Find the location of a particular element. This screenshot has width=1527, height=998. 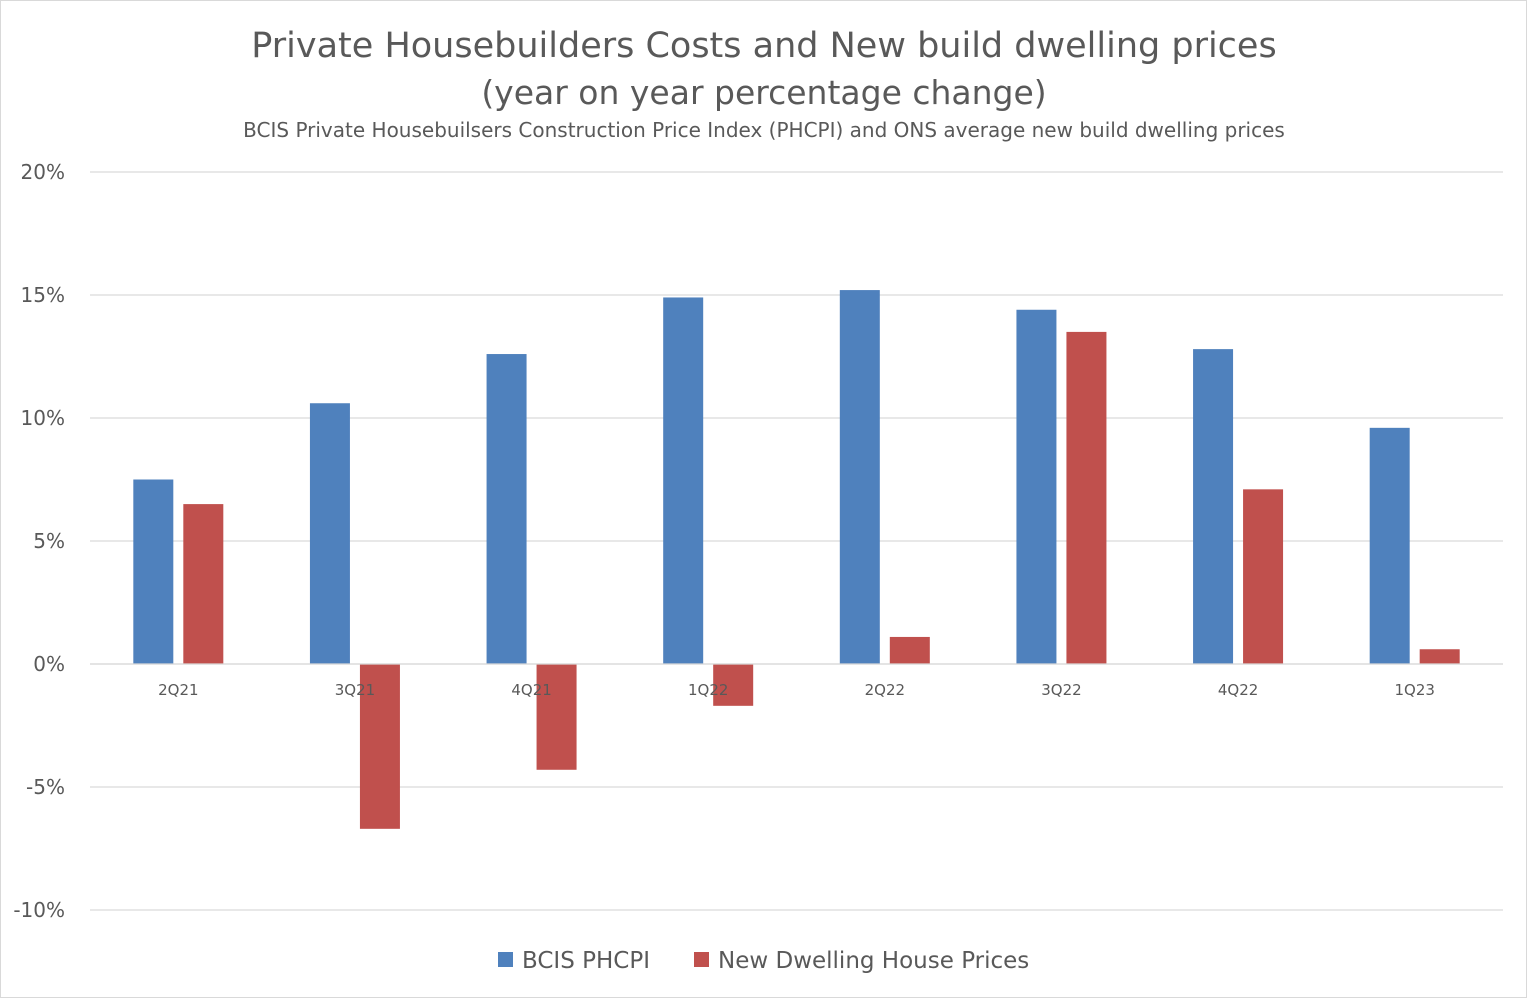

x-tick-label: 4Q22 is located at coordinates (1238, 690).